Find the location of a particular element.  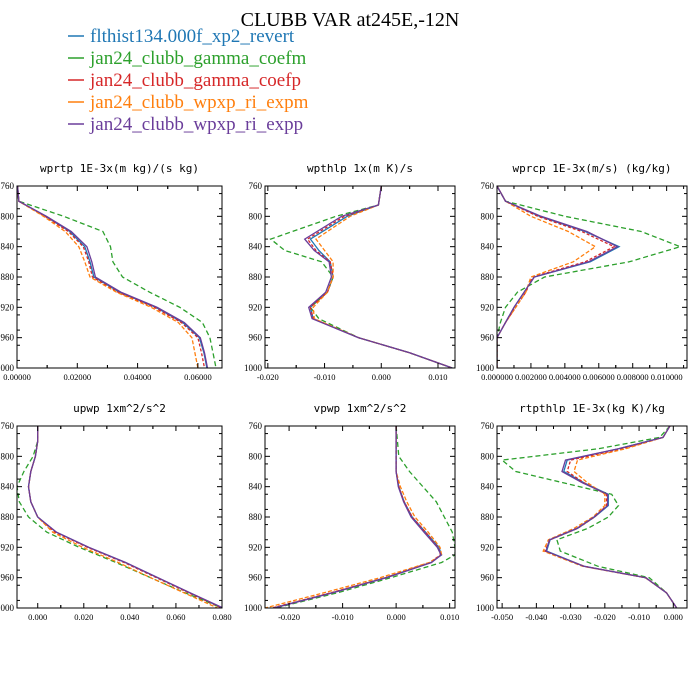

x-tick-label: -0.040 is located at coordinates (536, 617).